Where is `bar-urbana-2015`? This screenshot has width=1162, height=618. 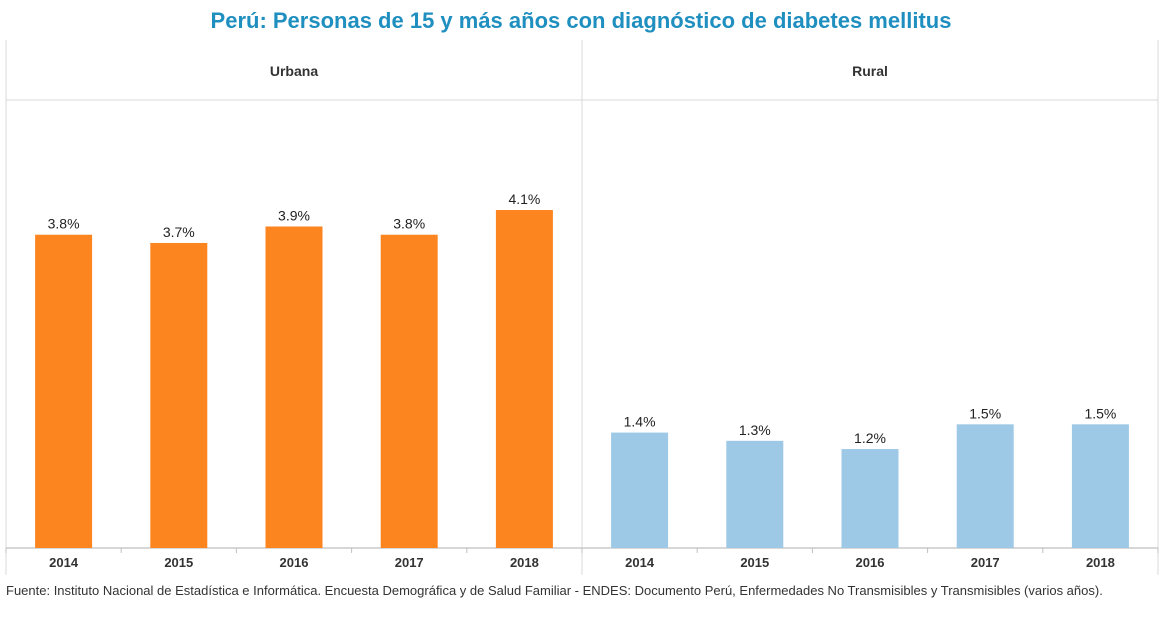 bar-urbana-2015 is located at coordinates (179, 395).